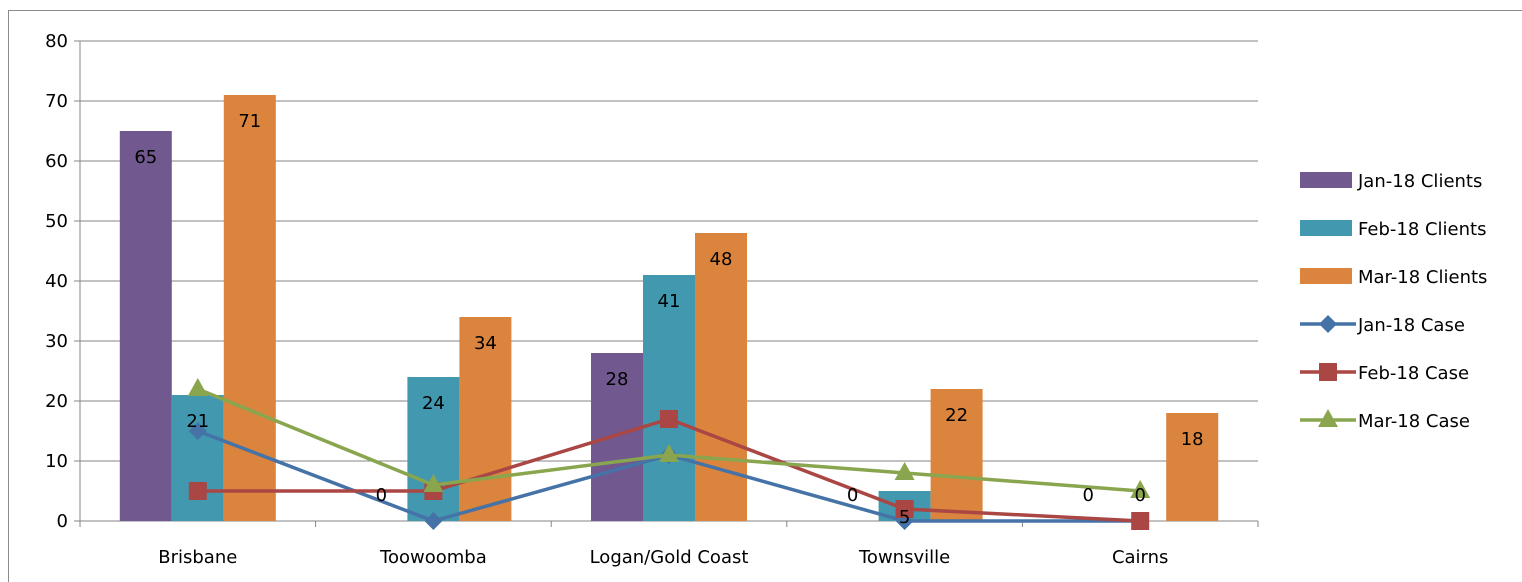 The width and height of the screenshot is (1522, 582). What do you see at coordinates (56, 161) in the screenshot?
I see `y-tick-label: 60` at bounding box center [56, 161].